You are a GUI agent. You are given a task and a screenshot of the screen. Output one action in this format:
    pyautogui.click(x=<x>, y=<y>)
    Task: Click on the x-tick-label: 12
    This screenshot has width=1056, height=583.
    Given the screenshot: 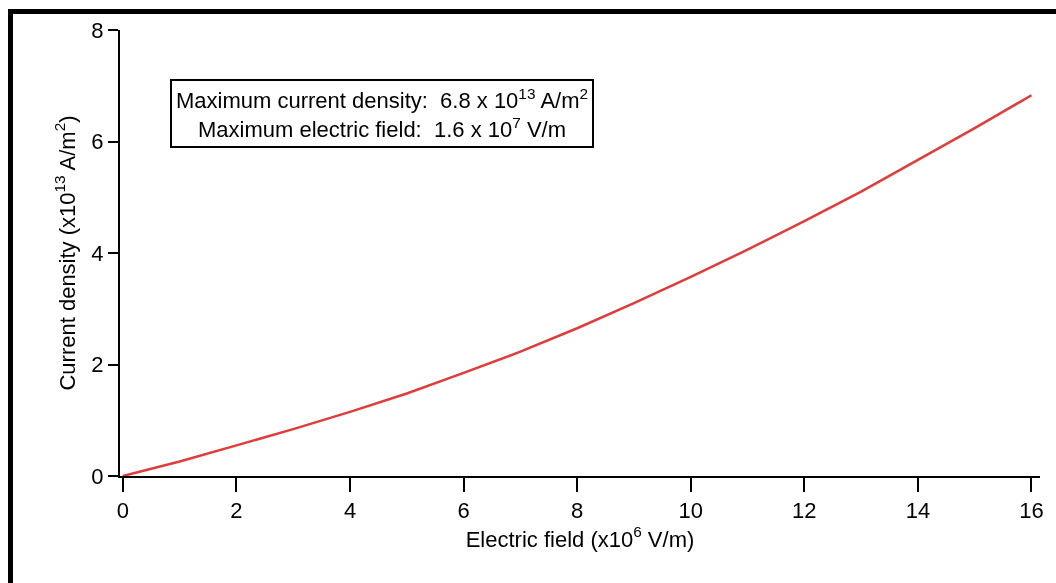 What is the action you would take?
    pyautogui.click(x=804, y=511)
    